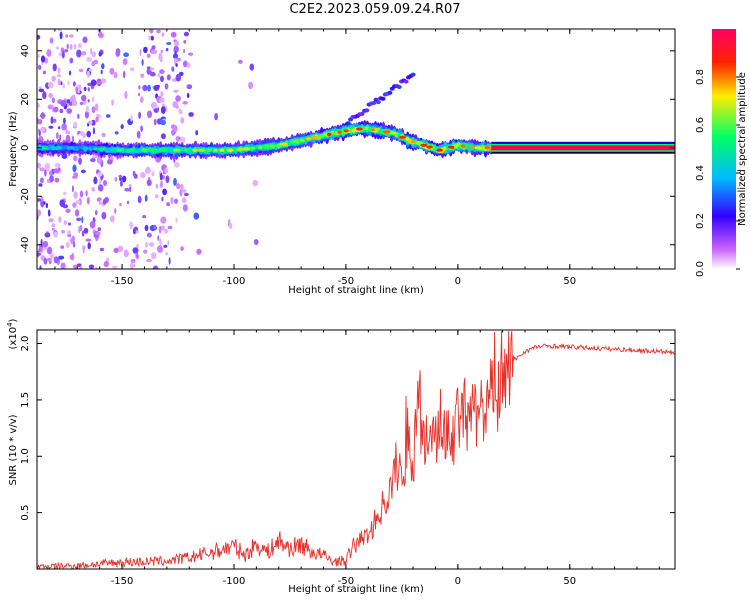 This screenshot has width=750, height=600. What do you see at coordinates (13, 449) in the screenshot?
I see `snr-ylabel: SNR (10 * v/v)` at bounding box center [13, 449].